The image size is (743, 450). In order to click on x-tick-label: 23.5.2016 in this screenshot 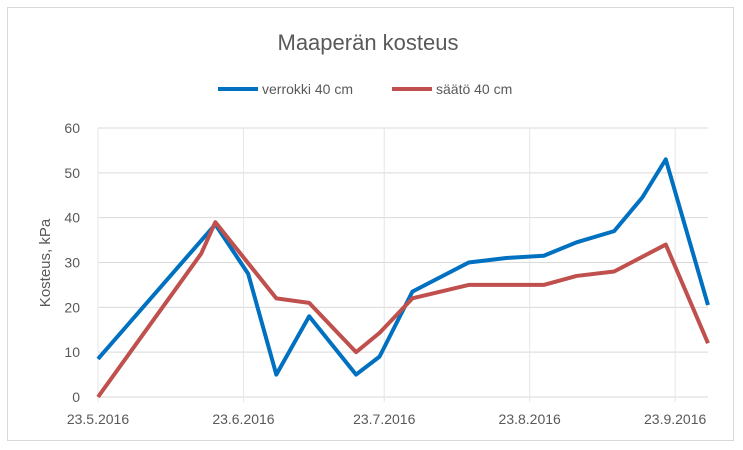, I will do `click(98, 419)`.